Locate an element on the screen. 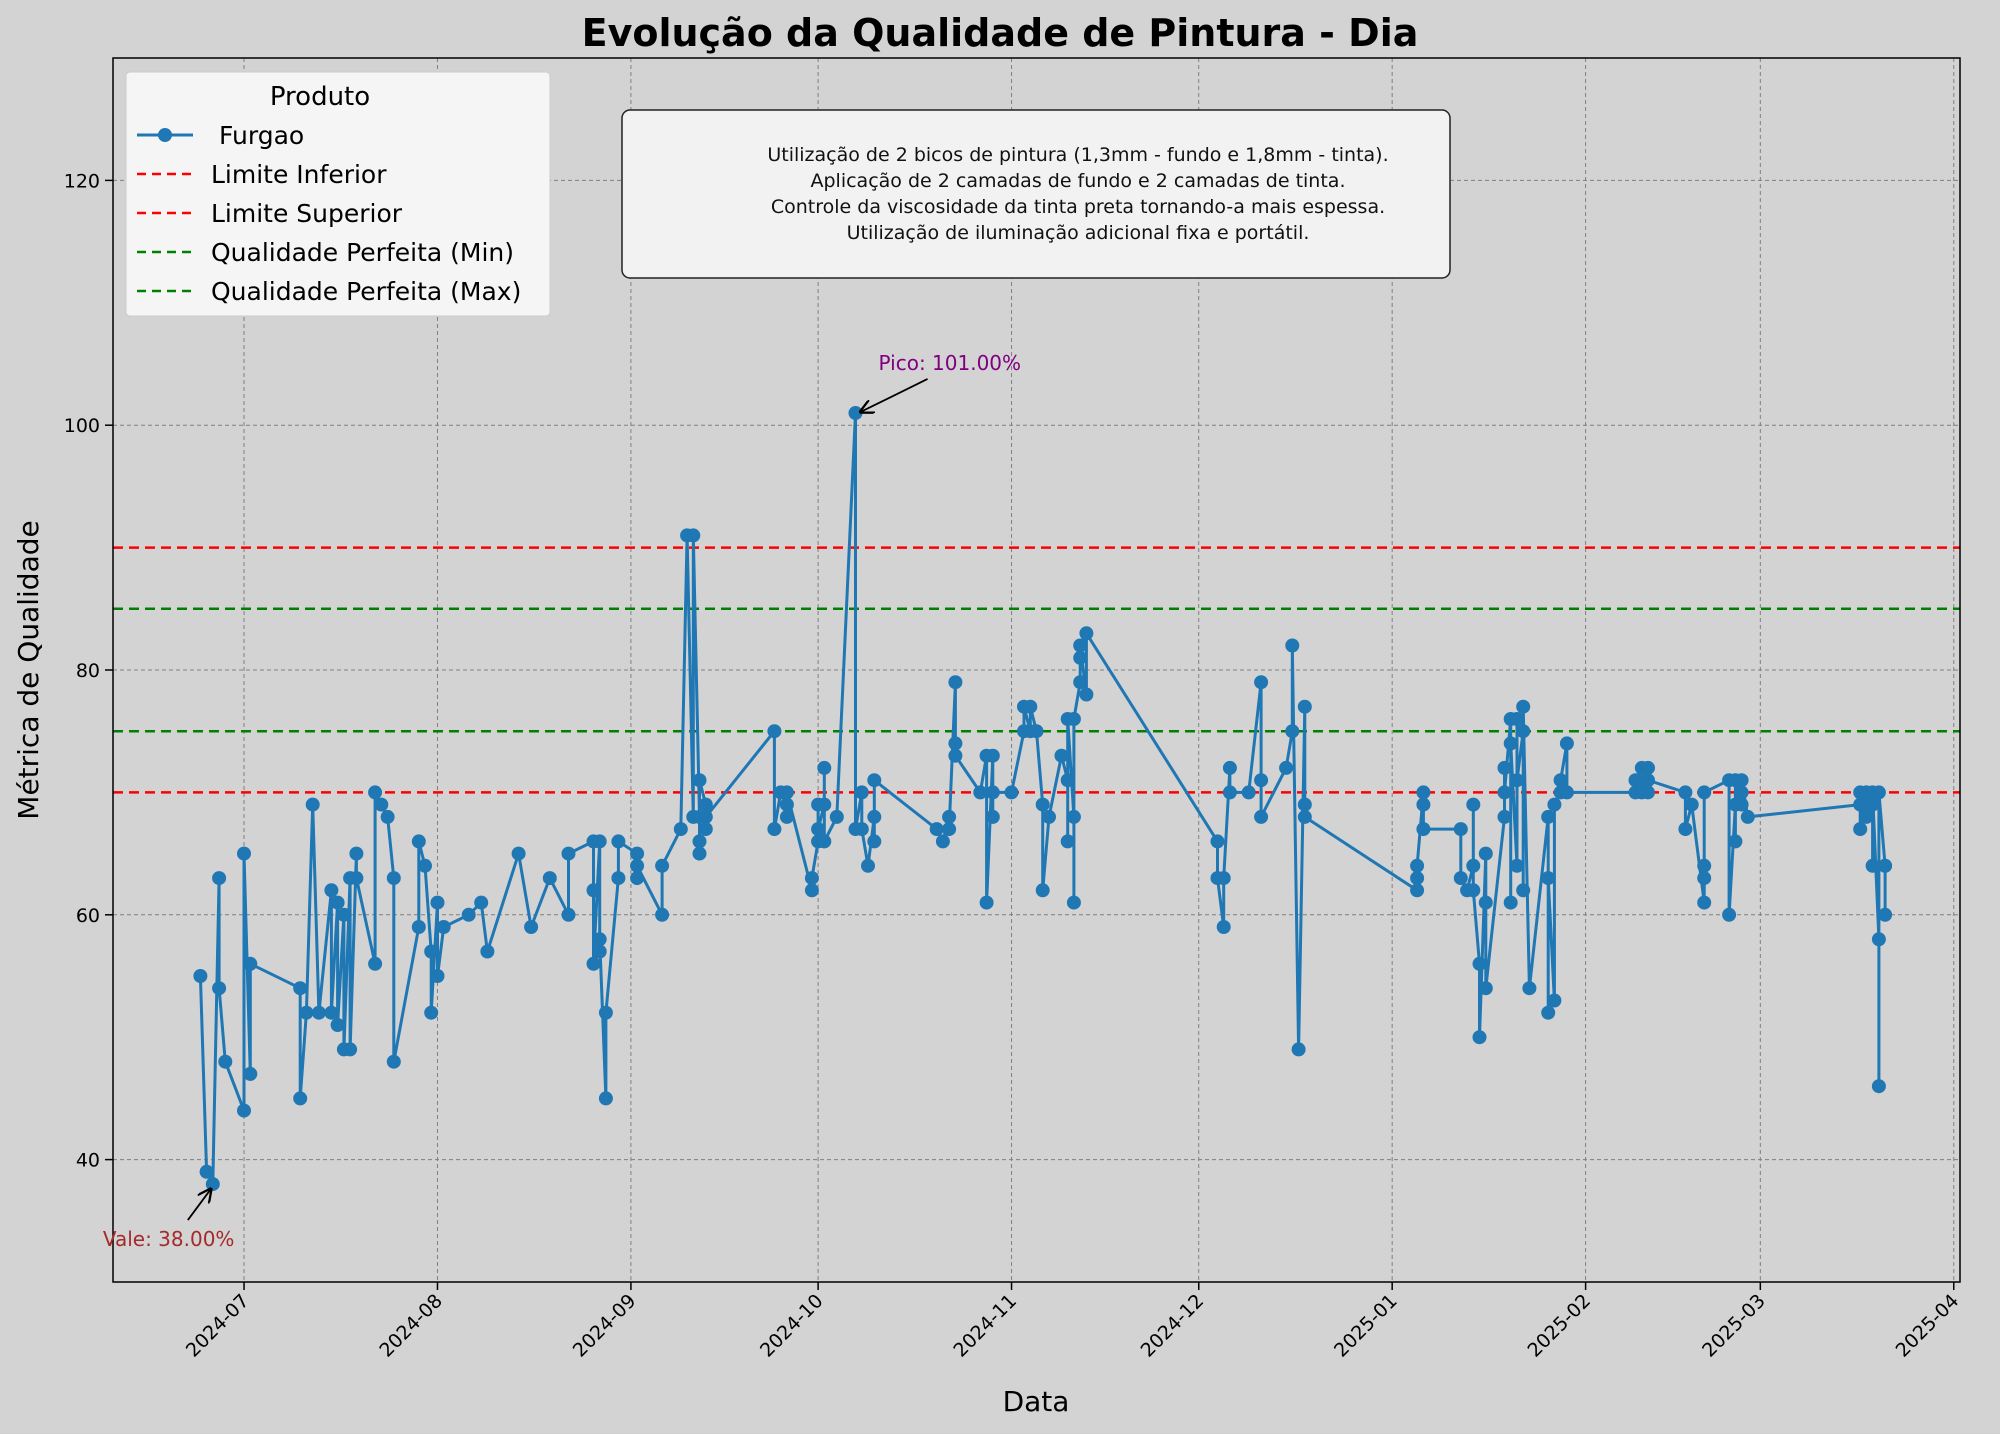 This screenshot has height=1434, width=2000. peak-arrow is located at coordinates (894, 395).